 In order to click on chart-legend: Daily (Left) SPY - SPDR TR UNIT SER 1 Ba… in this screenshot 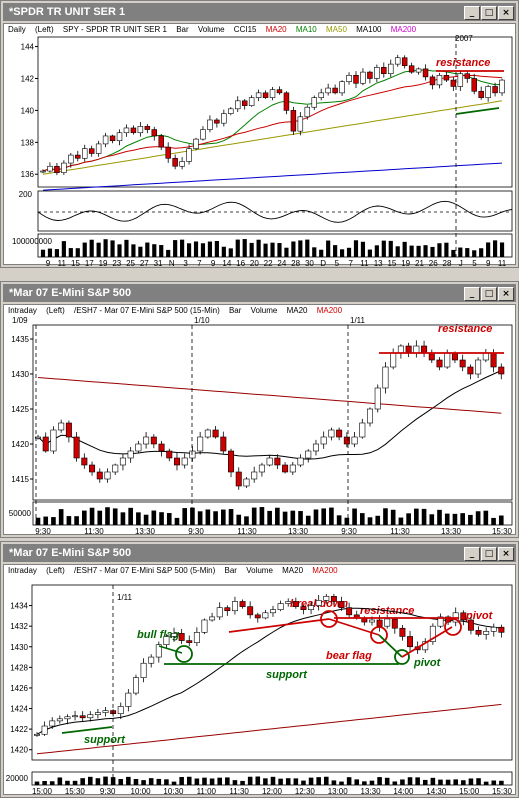, I will do `click(215, 29)`.